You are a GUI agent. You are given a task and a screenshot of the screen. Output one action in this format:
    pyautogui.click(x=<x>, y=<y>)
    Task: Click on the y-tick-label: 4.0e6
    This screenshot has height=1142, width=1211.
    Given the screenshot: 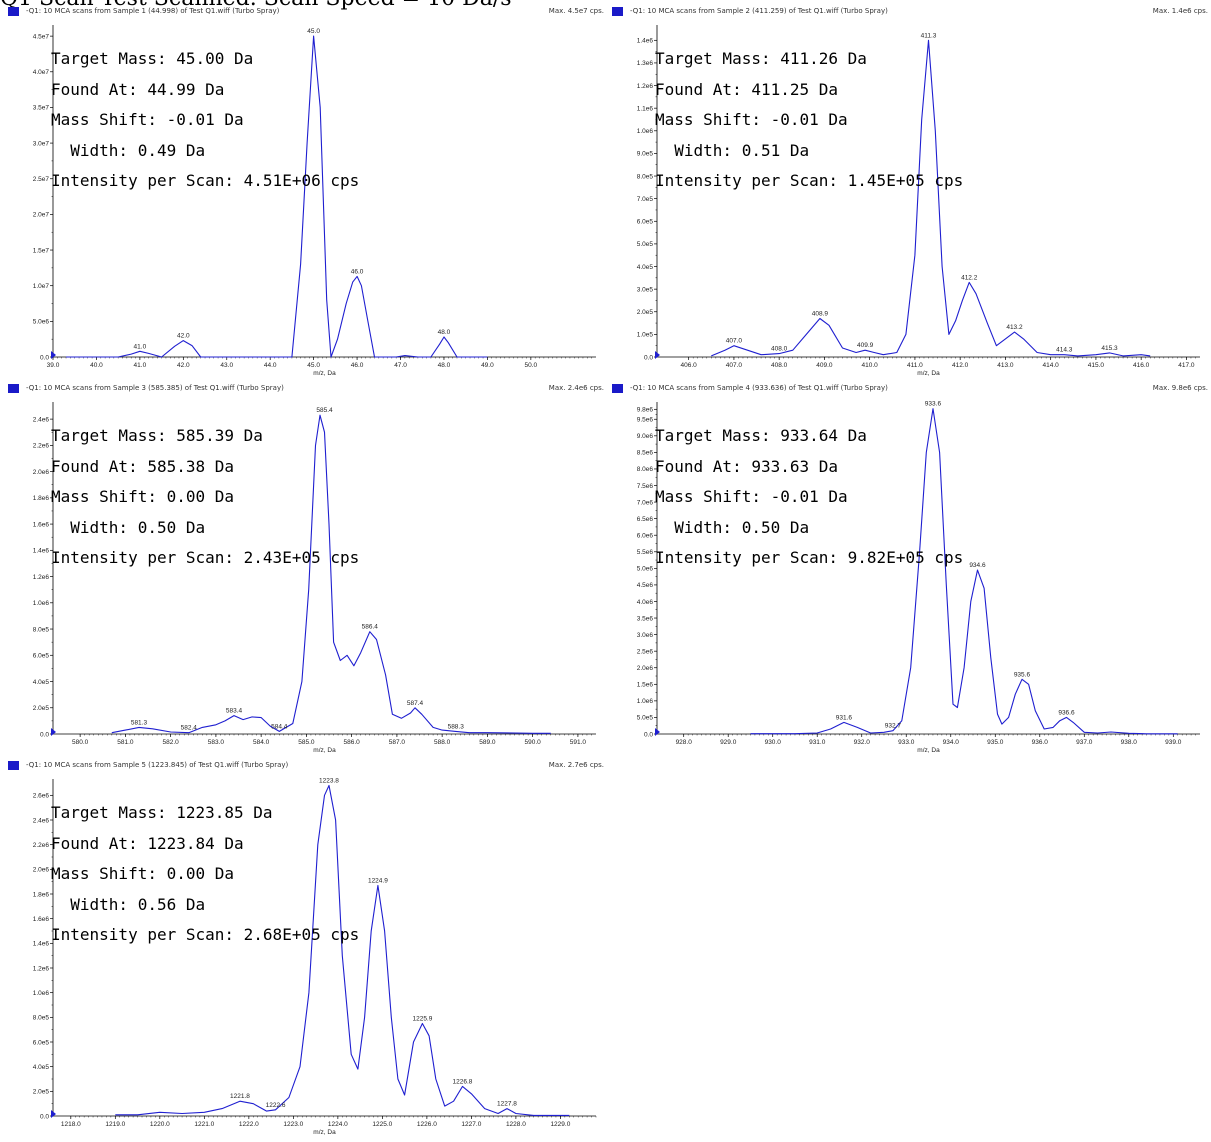 What is the action you would take?
    pyautogui.click(x=645, y=602)
    